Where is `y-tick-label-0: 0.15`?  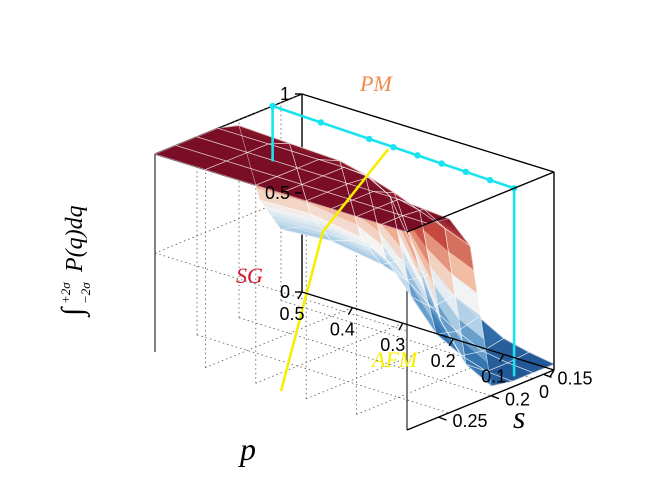 y-tick-label-0: 0.15 is located at coordinates (575, 378).